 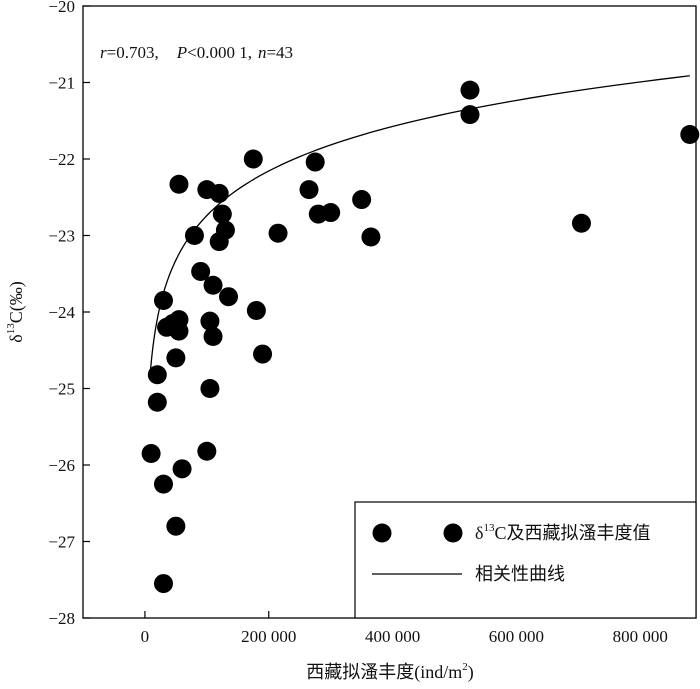 I want to click on legend: δ13C及西藏拟溞丰度值 相关性曲线, so click(x=525, y=560).